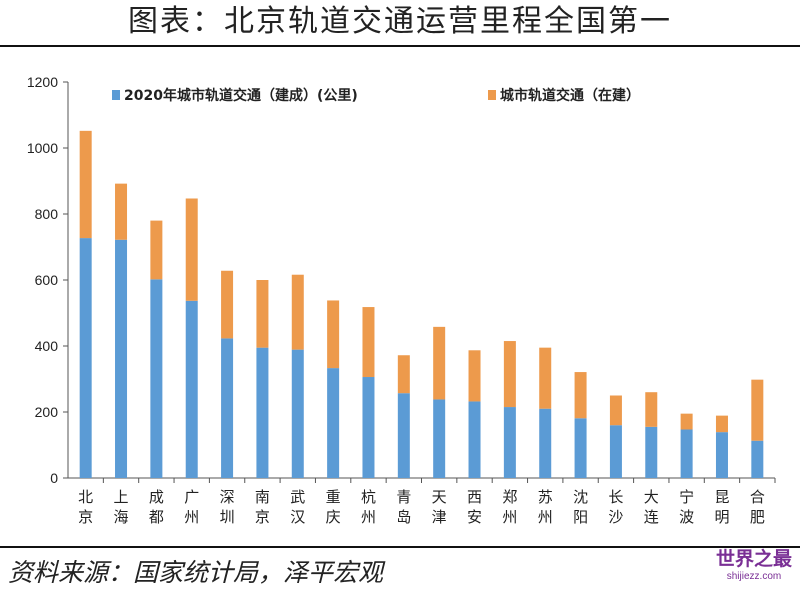 Image resolution: width=800 pixels, height=596 pixels. What do you see at coordinates (400, 46) in the screenshot?
I see `title-divider` at bounding box center [400, 46].